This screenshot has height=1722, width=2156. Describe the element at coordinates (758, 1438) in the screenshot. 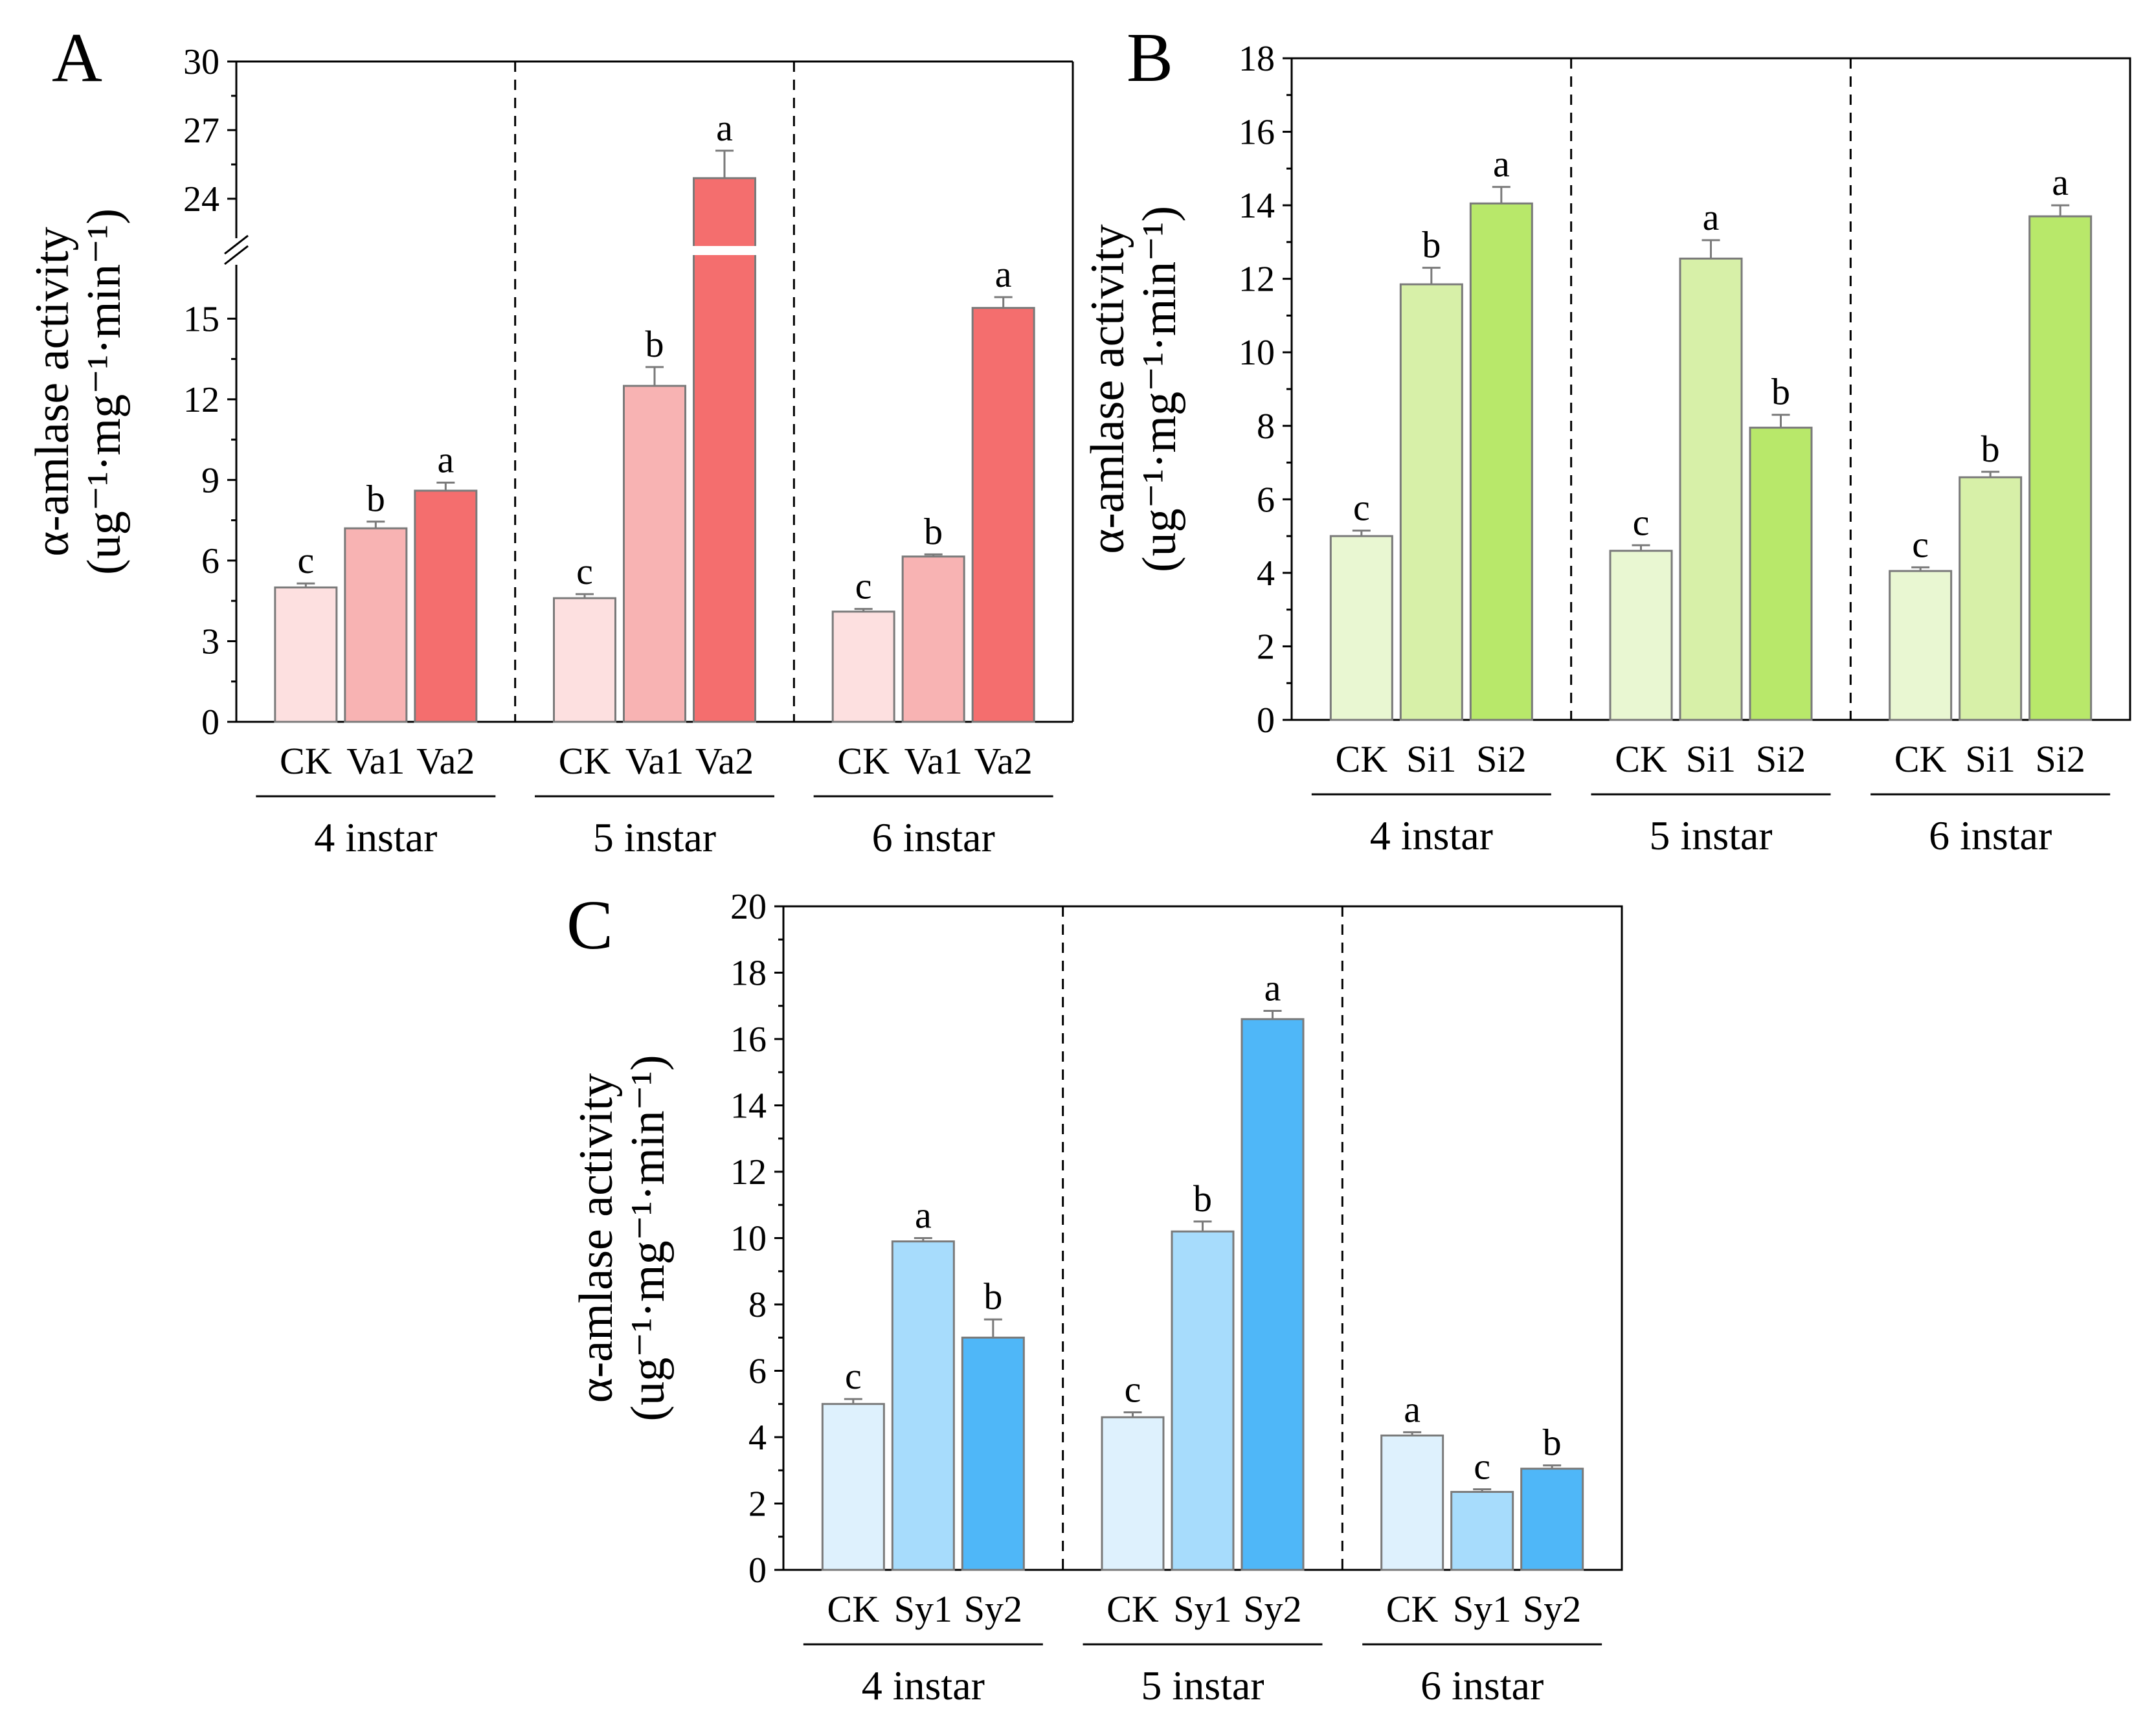

I see `y-tick-label: 4` at that location.